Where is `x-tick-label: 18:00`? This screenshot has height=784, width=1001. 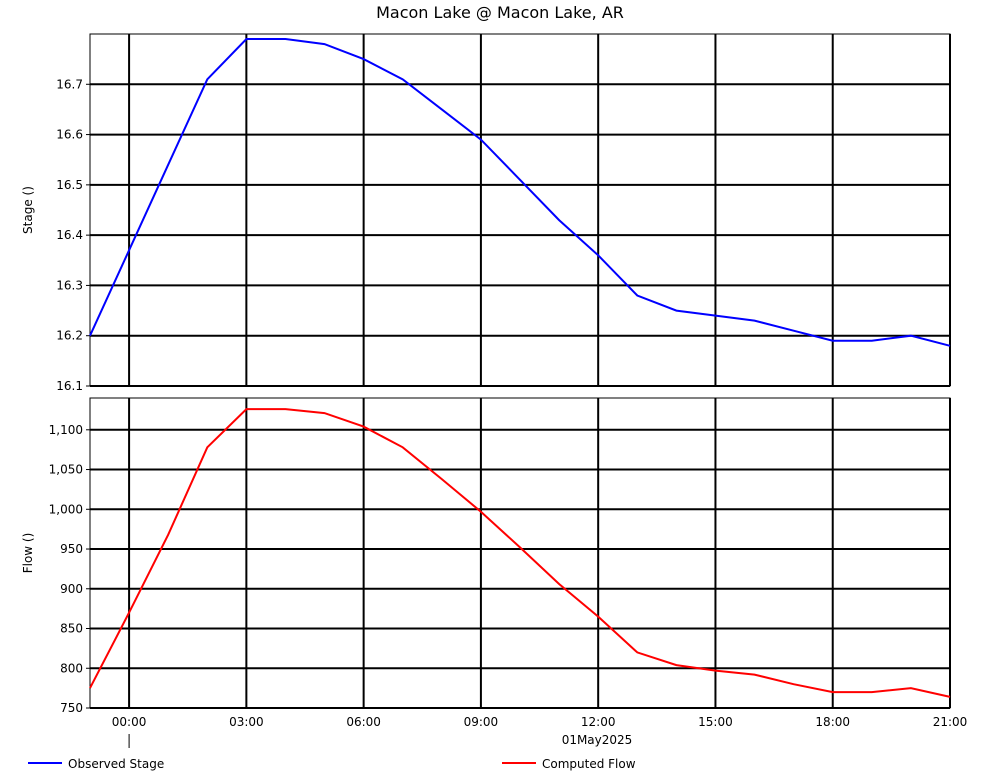
x-tick-label: 18:00 is located at coordinates (832, 722).